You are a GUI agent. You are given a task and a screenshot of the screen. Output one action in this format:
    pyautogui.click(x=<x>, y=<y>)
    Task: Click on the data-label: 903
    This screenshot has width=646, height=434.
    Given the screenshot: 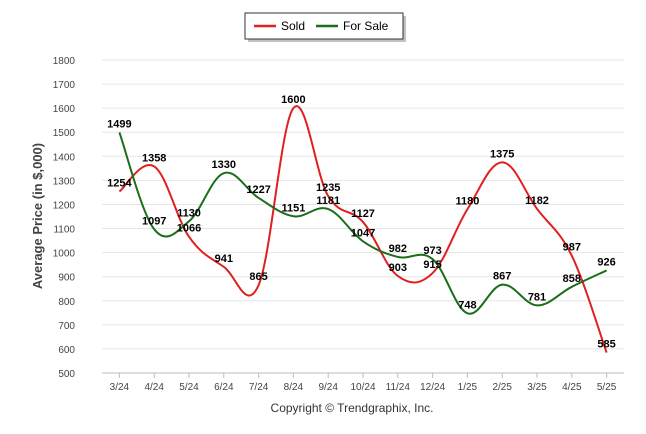 What is the action you would take?
    pyautogui.click(x=398, y=268)
    